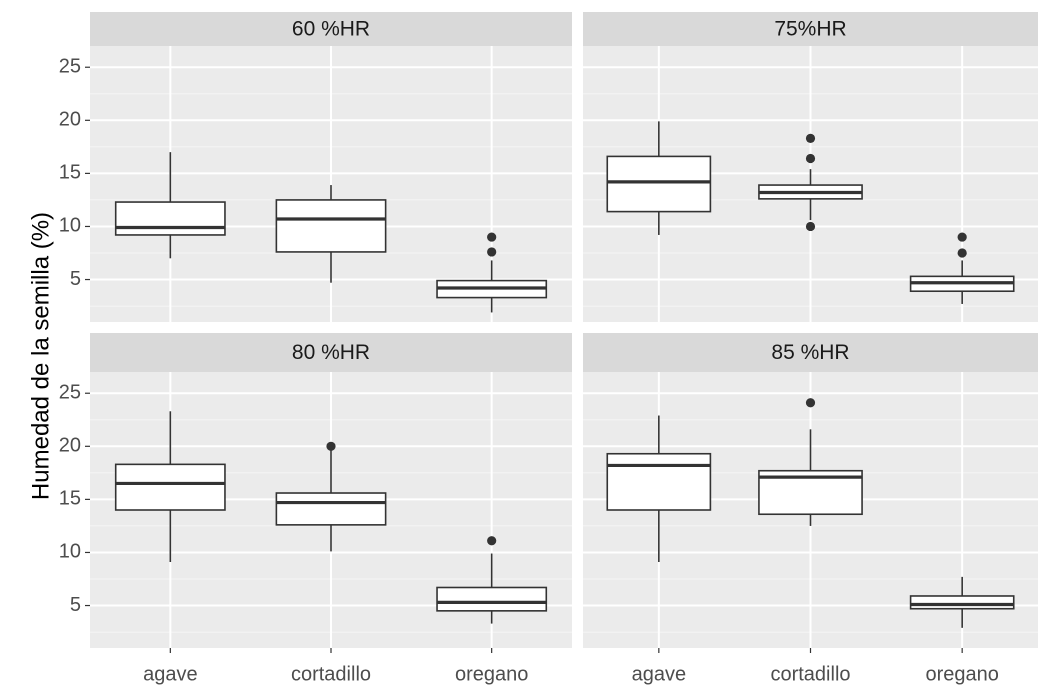 Image resolution: width=1047 pixels, height=691 pixels. I want to click on facet-strip-label: 80 %HR, so click(331, 352).